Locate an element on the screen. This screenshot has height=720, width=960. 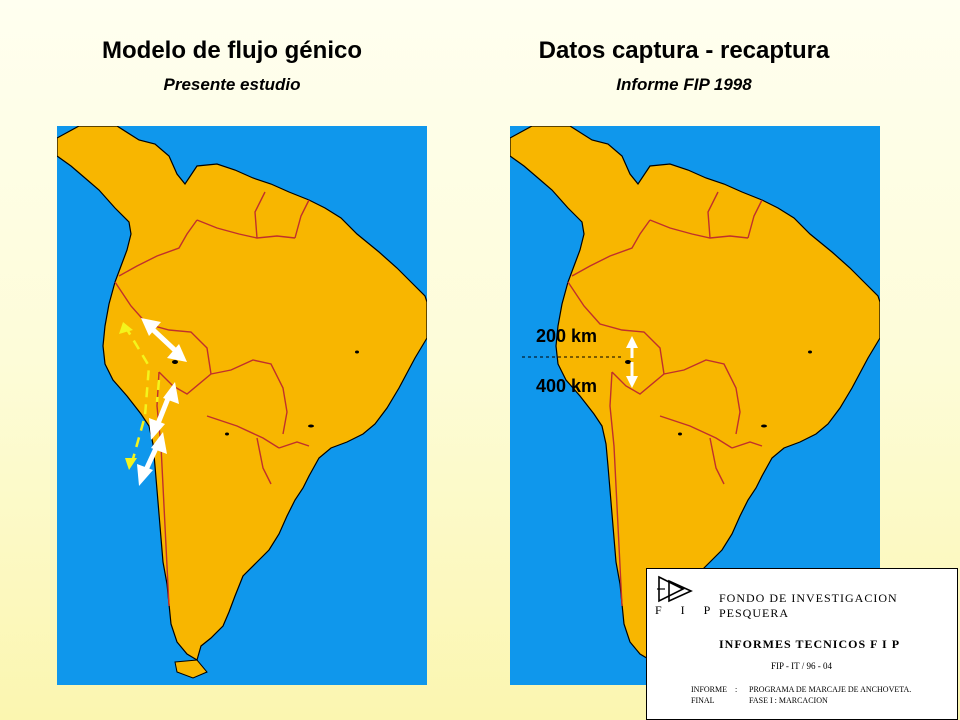
report-row-2: FINAL FASE I : MARCACION is located at coordinates (759, 700).